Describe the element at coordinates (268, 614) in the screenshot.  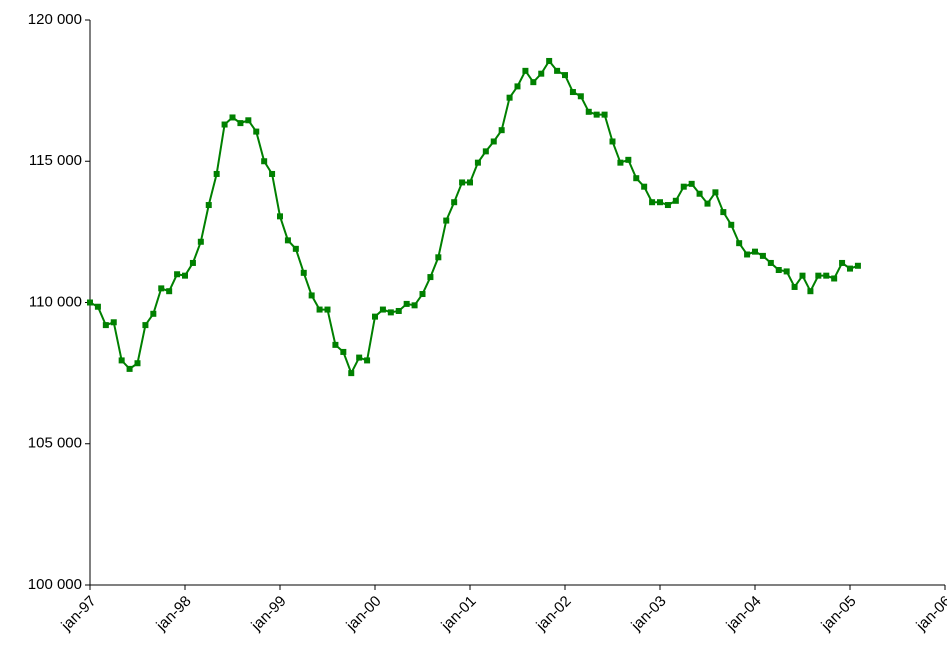
I see `x-tick-label: jan-99` at that location.